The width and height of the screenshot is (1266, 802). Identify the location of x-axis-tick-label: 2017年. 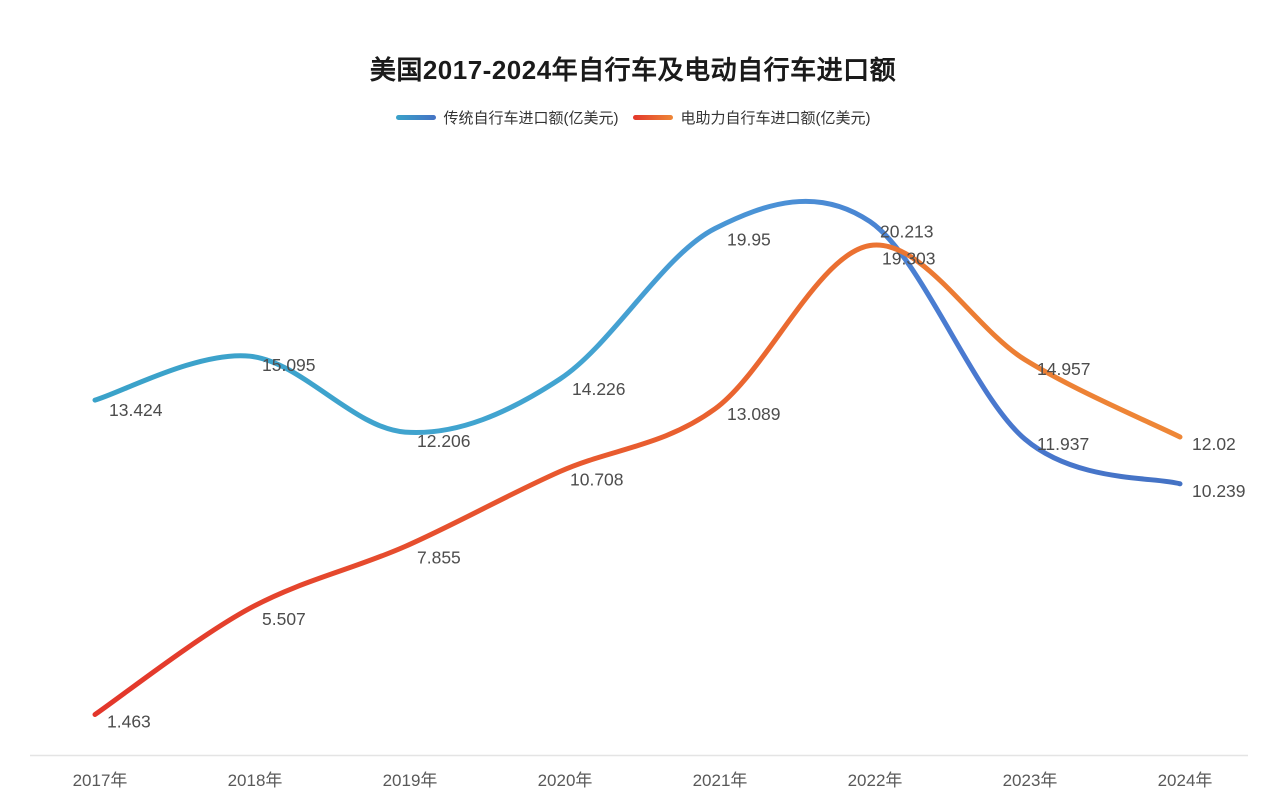
(100, 780).